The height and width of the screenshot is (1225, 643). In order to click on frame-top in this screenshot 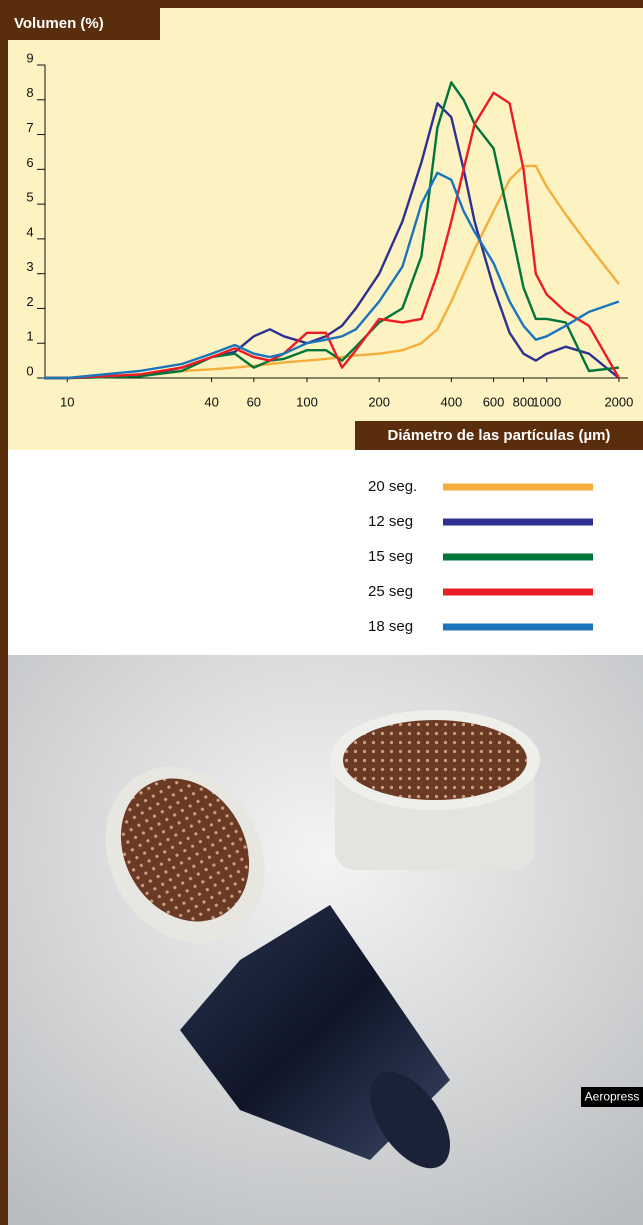, I will do `click(321, 4)`.